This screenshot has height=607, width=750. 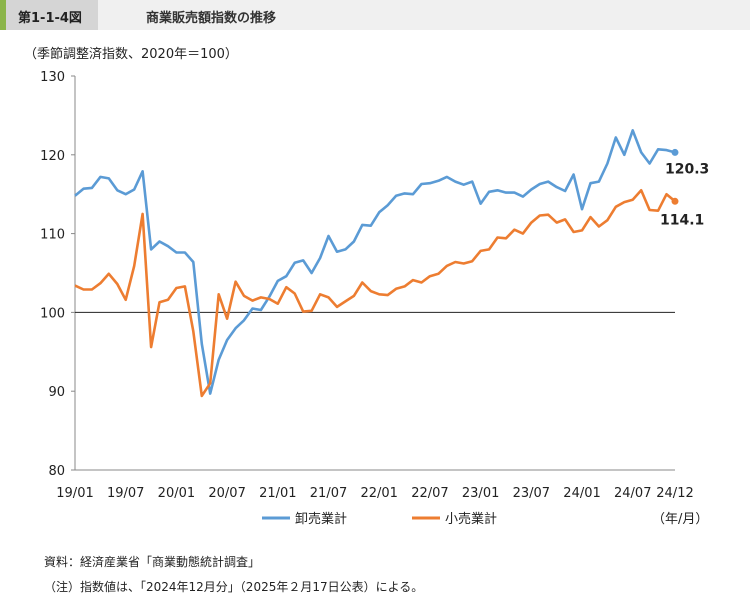 I want to click on figure-number-tag: 第1-1-4図, so click(x=49, y=15).